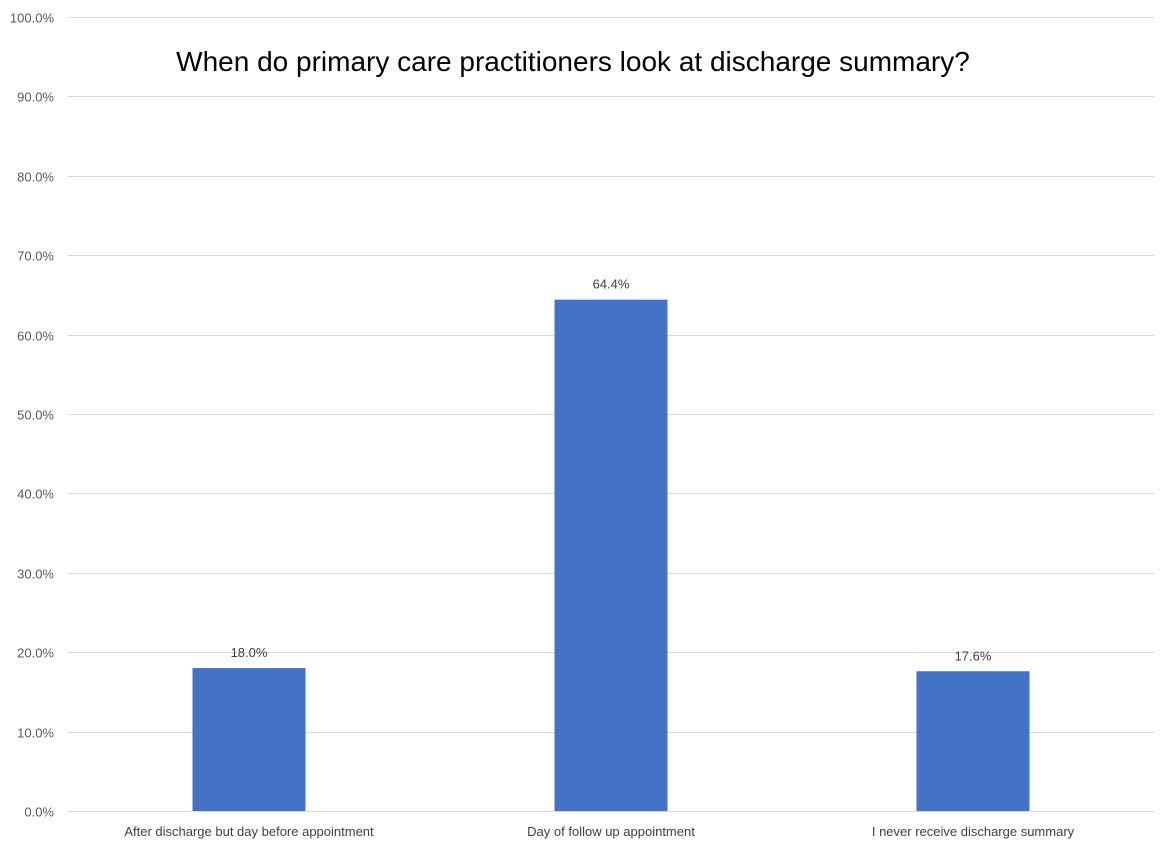 The height and width of the screenshot is (847, 1173). Describe the element at coordinates (973, 655) in the screenshot. I see `data-label: 17.6%` at that location.